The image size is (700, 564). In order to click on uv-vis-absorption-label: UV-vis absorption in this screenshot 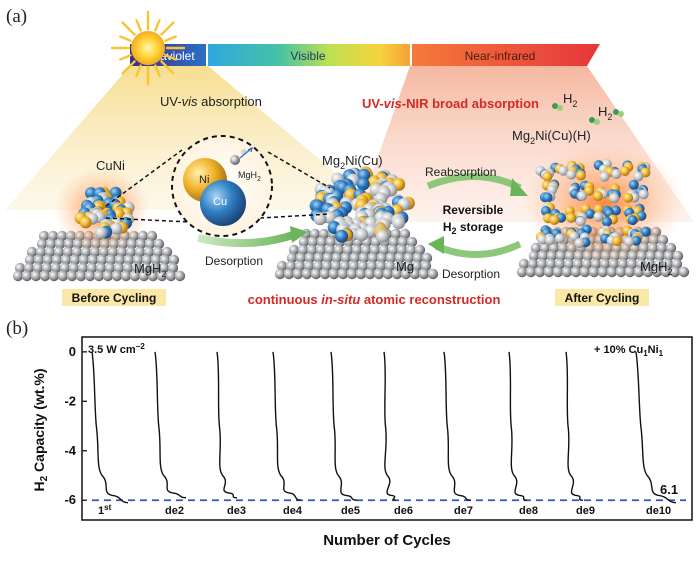, I will do `click(211, 101)`.